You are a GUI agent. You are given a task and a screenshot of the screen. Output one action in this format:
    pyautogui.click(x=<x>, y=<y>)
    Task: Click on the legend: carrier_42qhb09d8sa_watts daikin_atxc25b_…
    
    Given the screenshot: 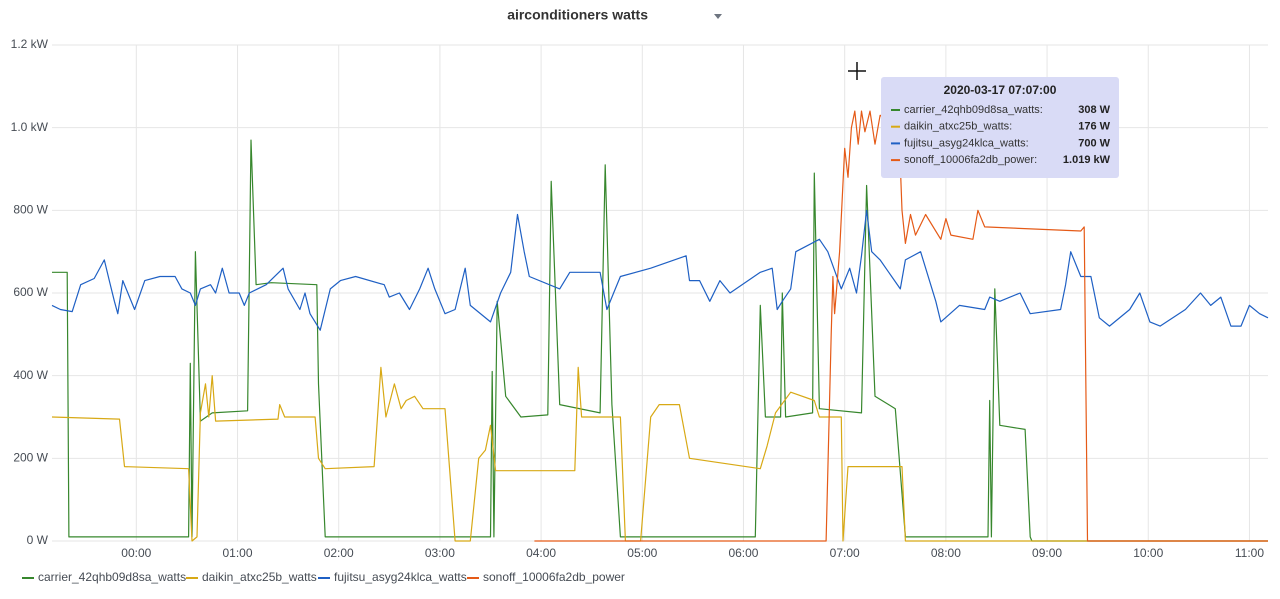 What is the action you would take?
    pyautogui.click(x=323, y=577)
    